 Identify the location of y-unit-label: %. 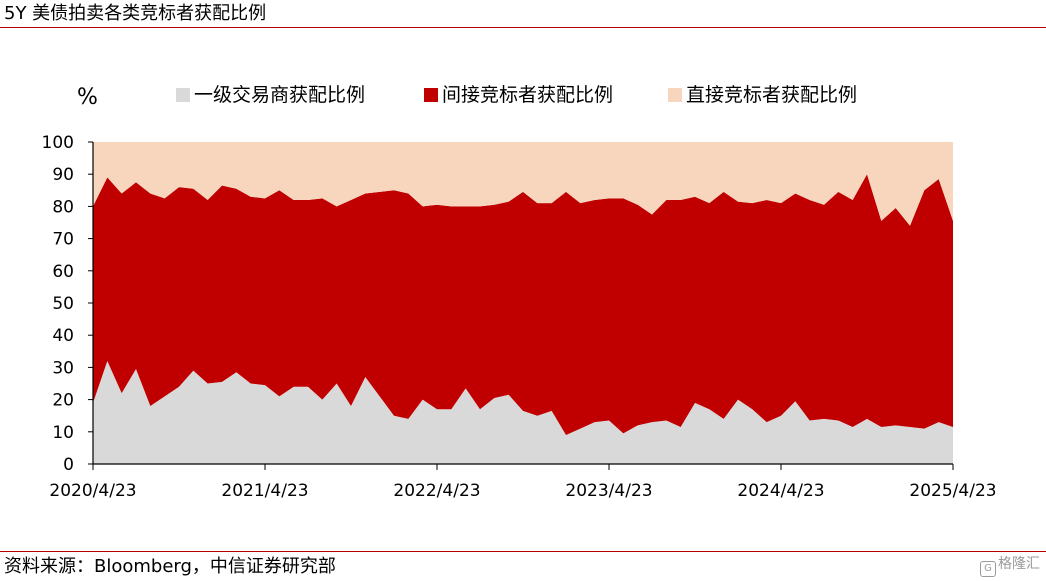
(87, 97).